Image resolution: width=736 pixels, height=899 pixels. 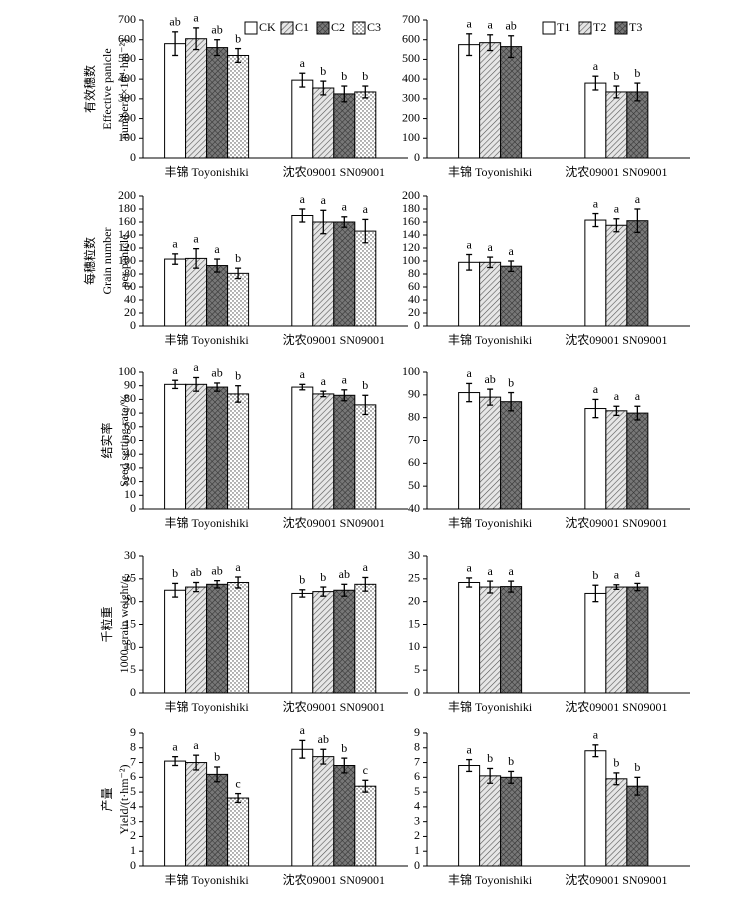 What do you see at coordinates (124, 89) in the screenshot?
I see `y-axis-label: number/(×10⁴·hm⁻²)` at bounding box center [124, 89].